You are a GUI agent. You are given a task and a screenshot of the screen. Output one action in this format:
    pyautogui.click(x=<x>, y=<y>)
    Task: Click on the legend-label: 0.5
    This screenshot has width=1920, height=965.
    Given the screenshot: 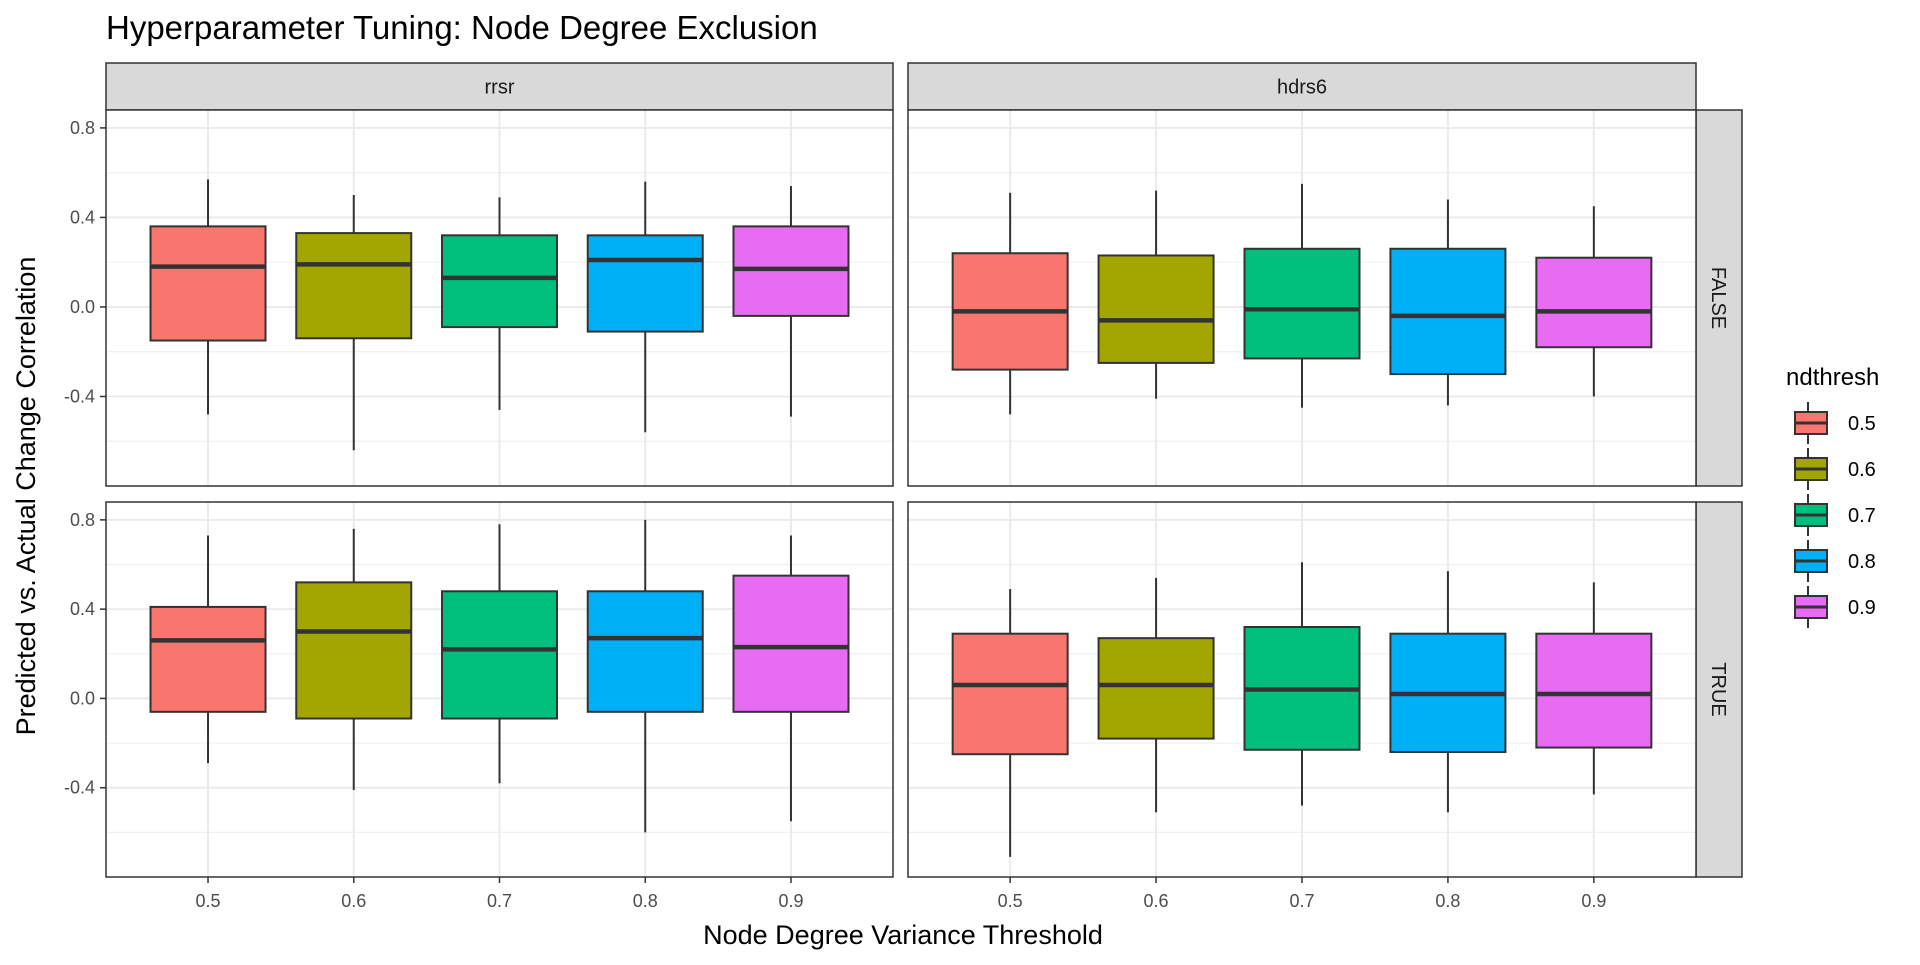 What is the action you would take?
    pyautogui.click(x=1862, y=424)
    